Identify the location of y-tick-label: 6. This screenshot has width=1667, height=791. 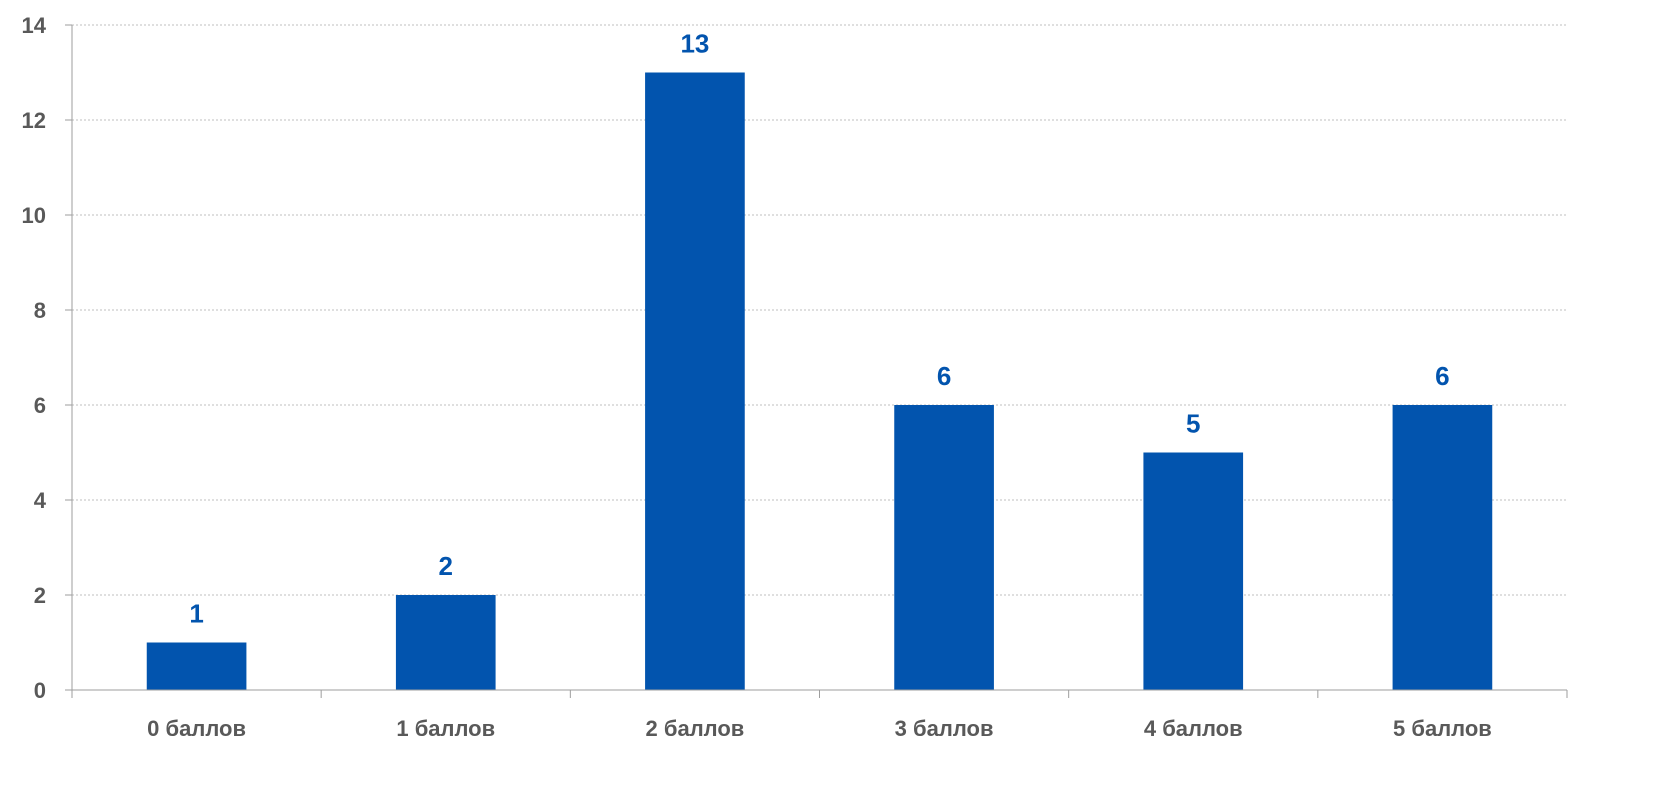
(40, 405).